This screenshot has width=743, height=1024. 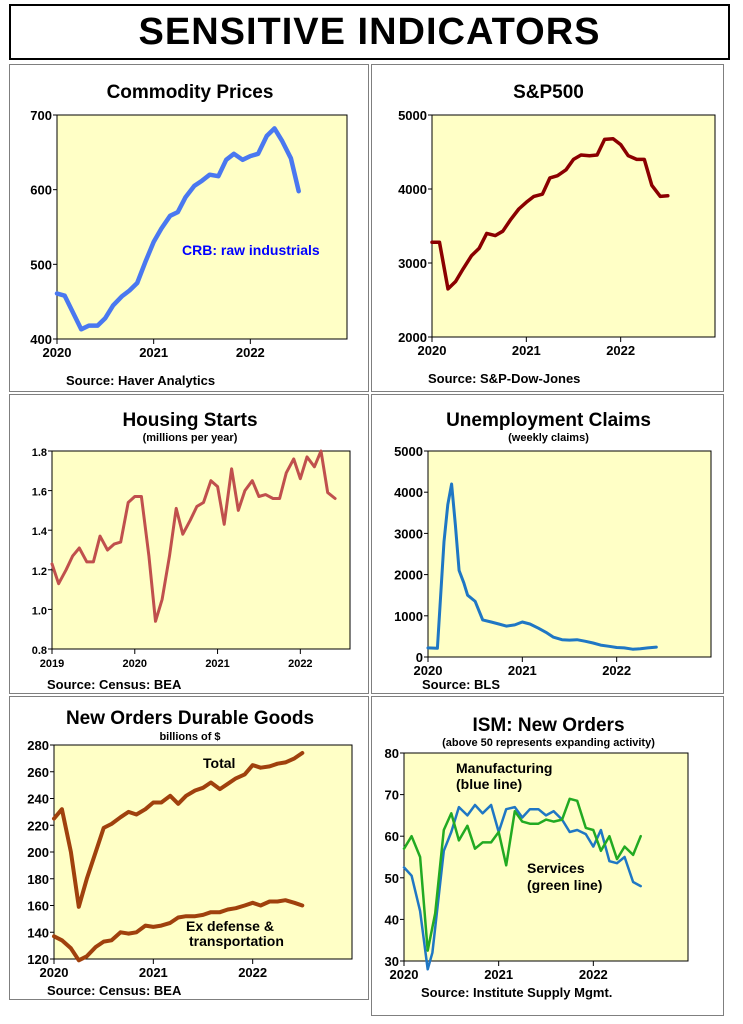 What do you see at coordinates (41, 264) in the screenshot?
I see `y-tick-label: 500` at bounding box center [41, 264].